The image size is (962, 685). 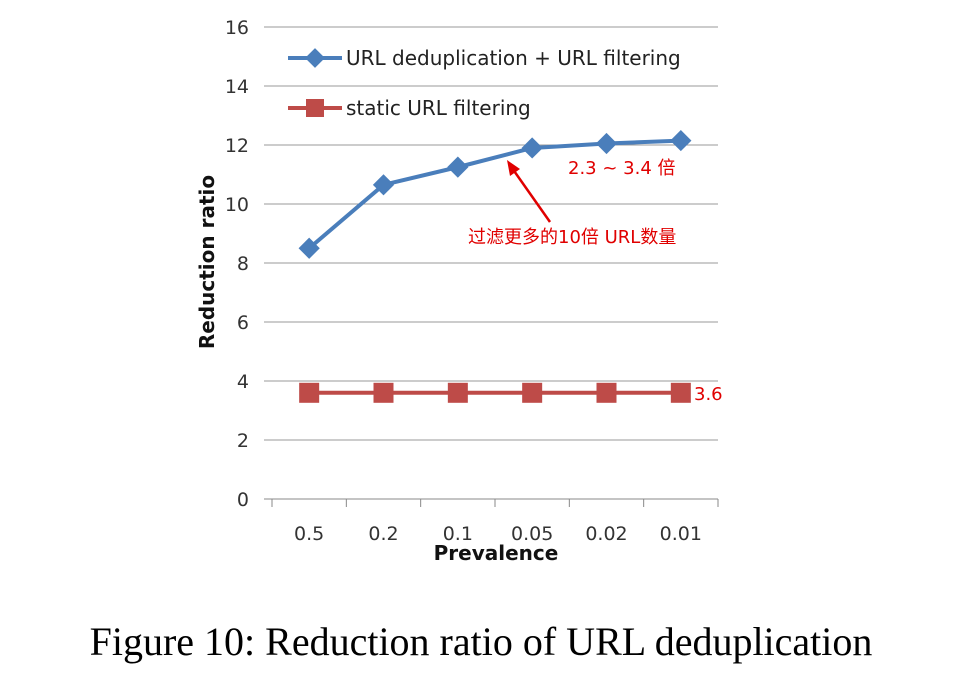 I want to click on annotation-arrow-head, so click(x=513, y=168).